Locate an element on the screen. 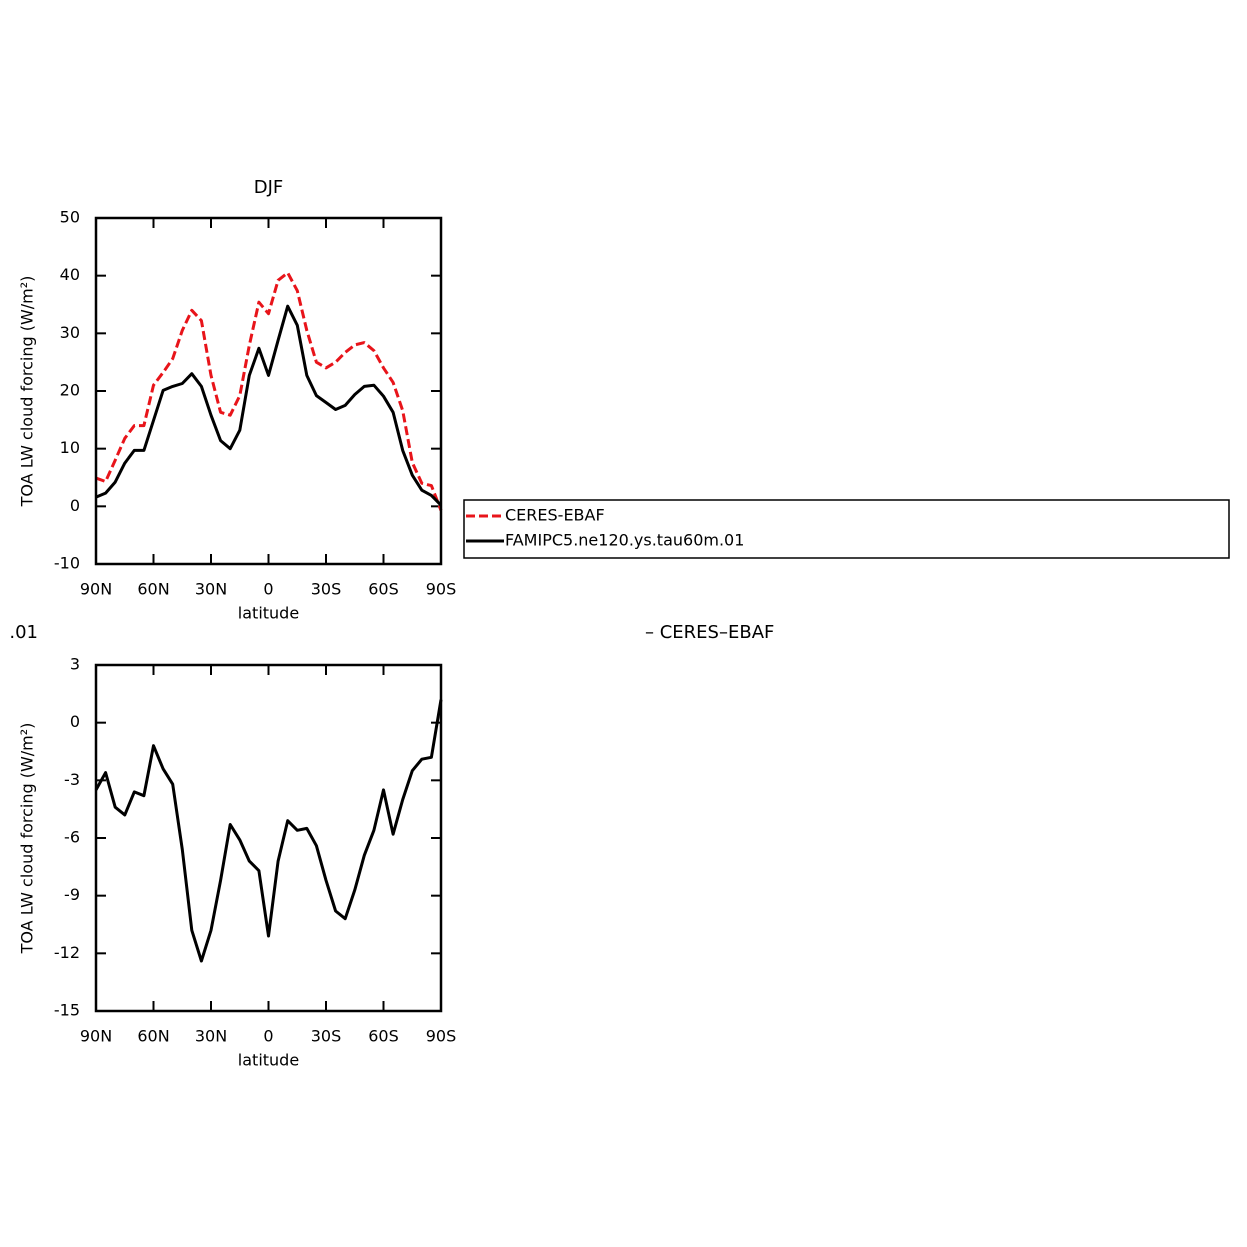  legend-label: CERES-EBAF is located at coordinates (555, 515).